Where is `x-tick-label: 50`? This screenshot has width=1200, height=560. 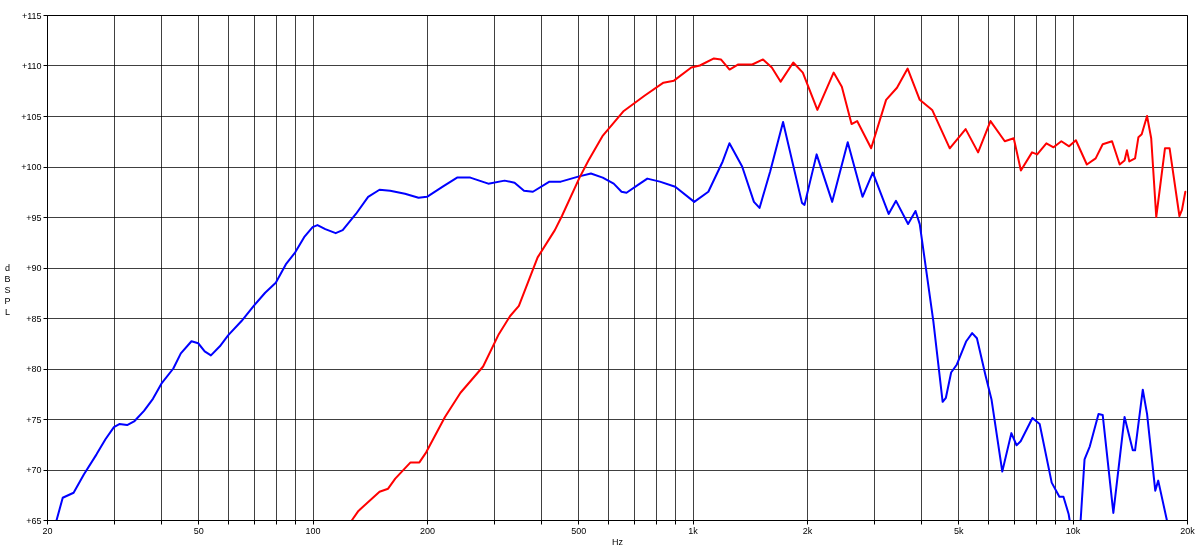 x-tick-label: 50 is located at coordinates (198, 530).